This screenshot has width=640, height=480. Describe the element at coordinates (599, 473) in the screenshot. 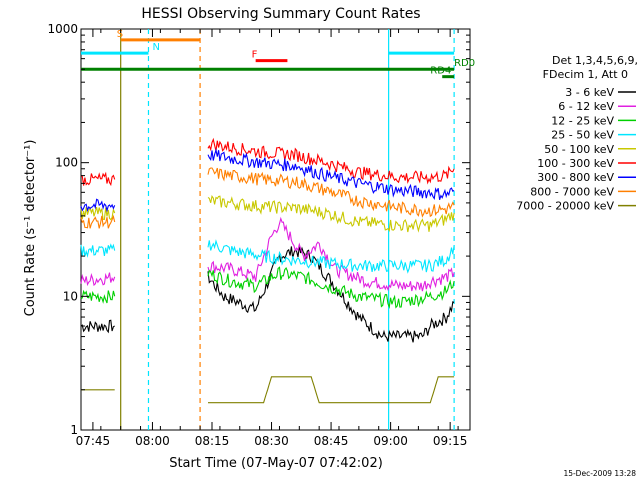

I see `footer-timestamp: 15-Dec-2009 13:28` at that location.